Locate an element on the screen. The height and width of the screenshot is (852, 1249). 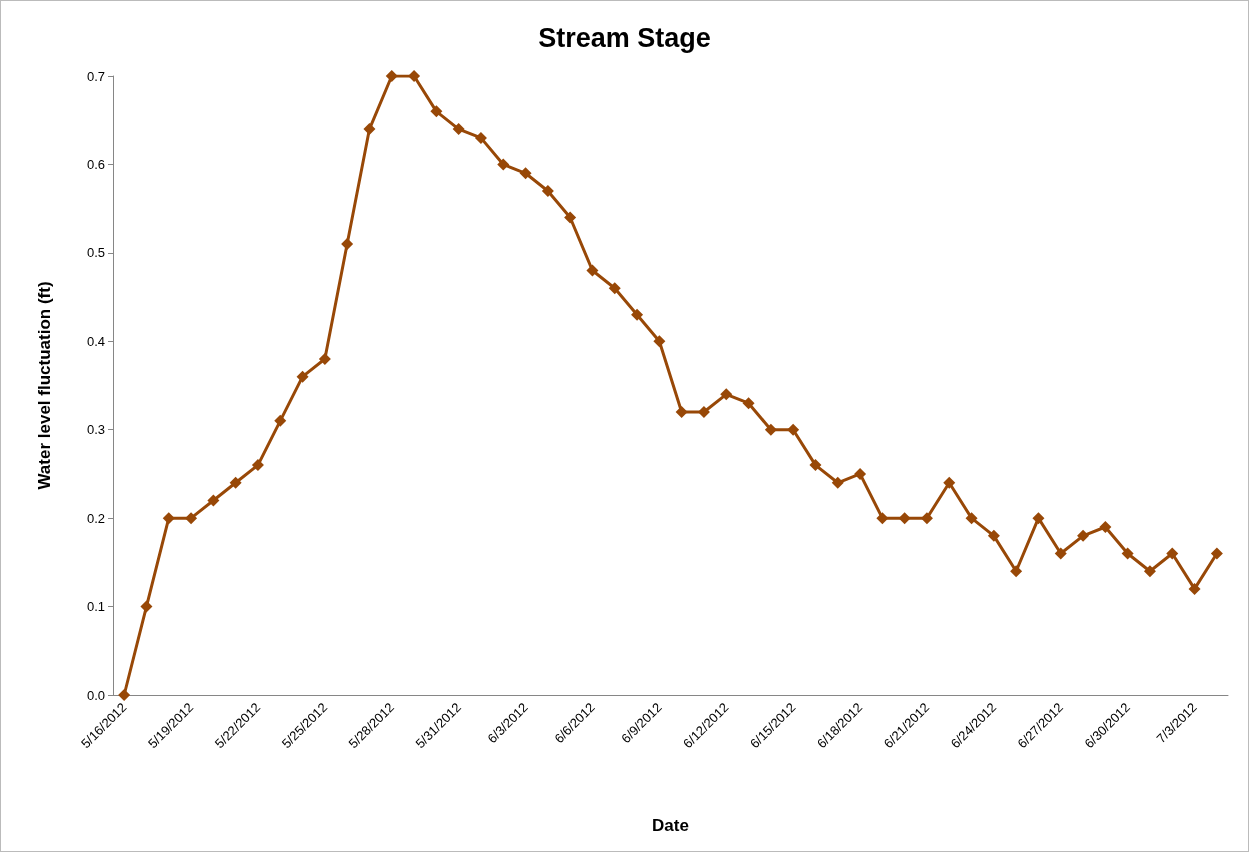
chart-title: Stream Stage is located at coordinates (624, 37).